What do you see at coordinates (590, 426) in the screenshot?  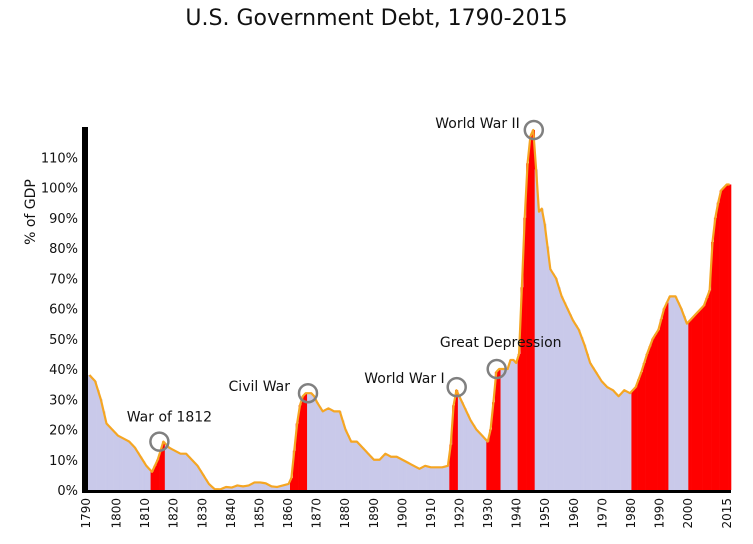 I see `bar-1966` at bounding box center [590, 426].